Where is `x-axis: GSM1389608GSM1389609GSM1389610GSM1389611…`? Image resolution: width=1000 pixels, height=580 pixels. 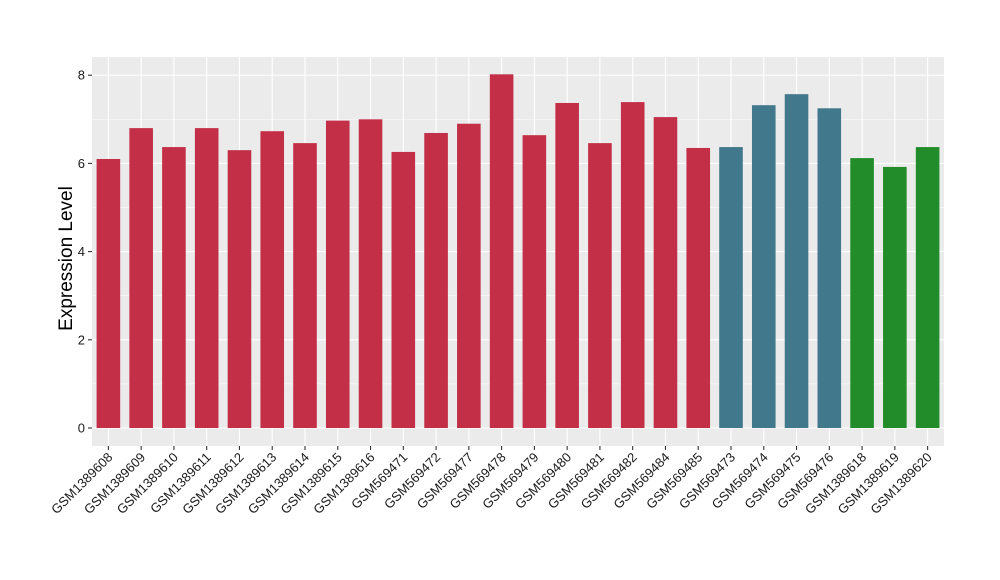 x-axis: GSM1389608GSM1389609GSM1389610GSM1389611… is located at coordinates (491, 481).